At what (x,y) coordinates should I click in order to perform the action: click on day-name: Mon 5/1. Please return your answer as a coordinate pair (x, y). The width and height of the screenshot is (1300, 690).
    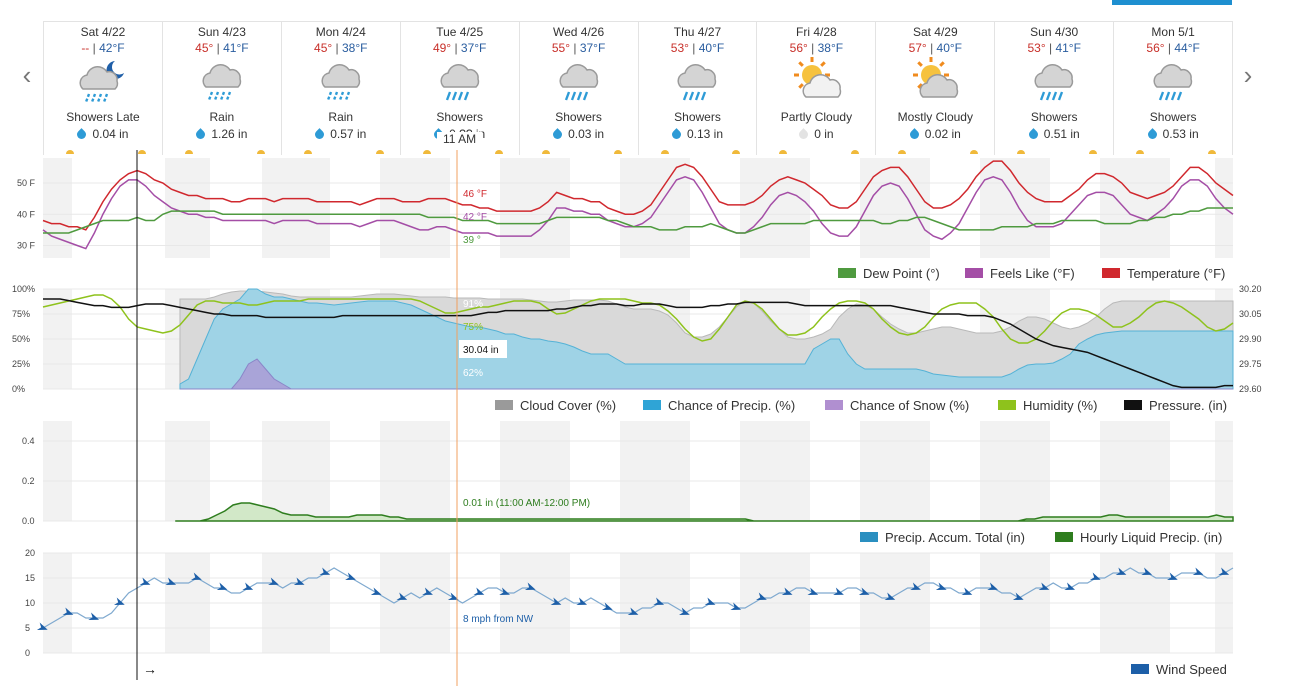
    Looking at the image, I should click on (1173, 32).